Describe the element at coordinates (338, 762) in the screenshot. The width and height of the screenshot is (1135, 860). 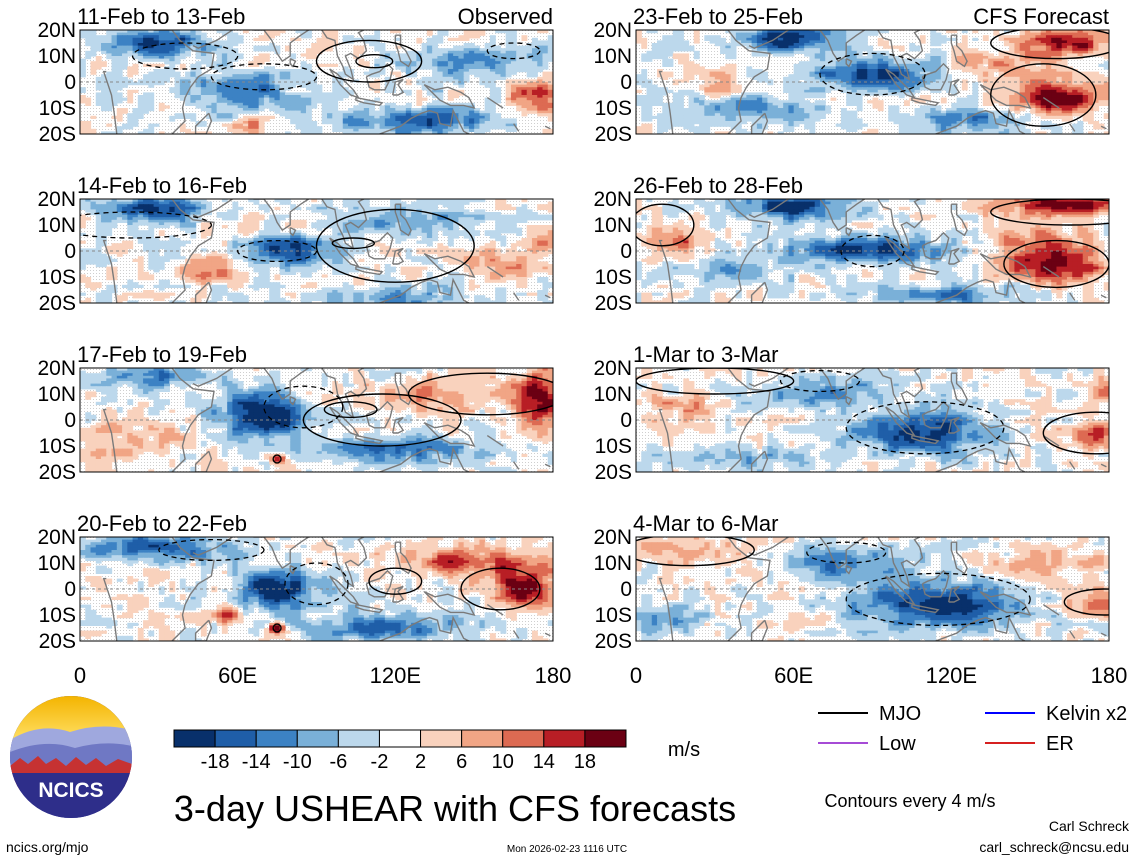
I see `colorbar-label: -6` at that location.